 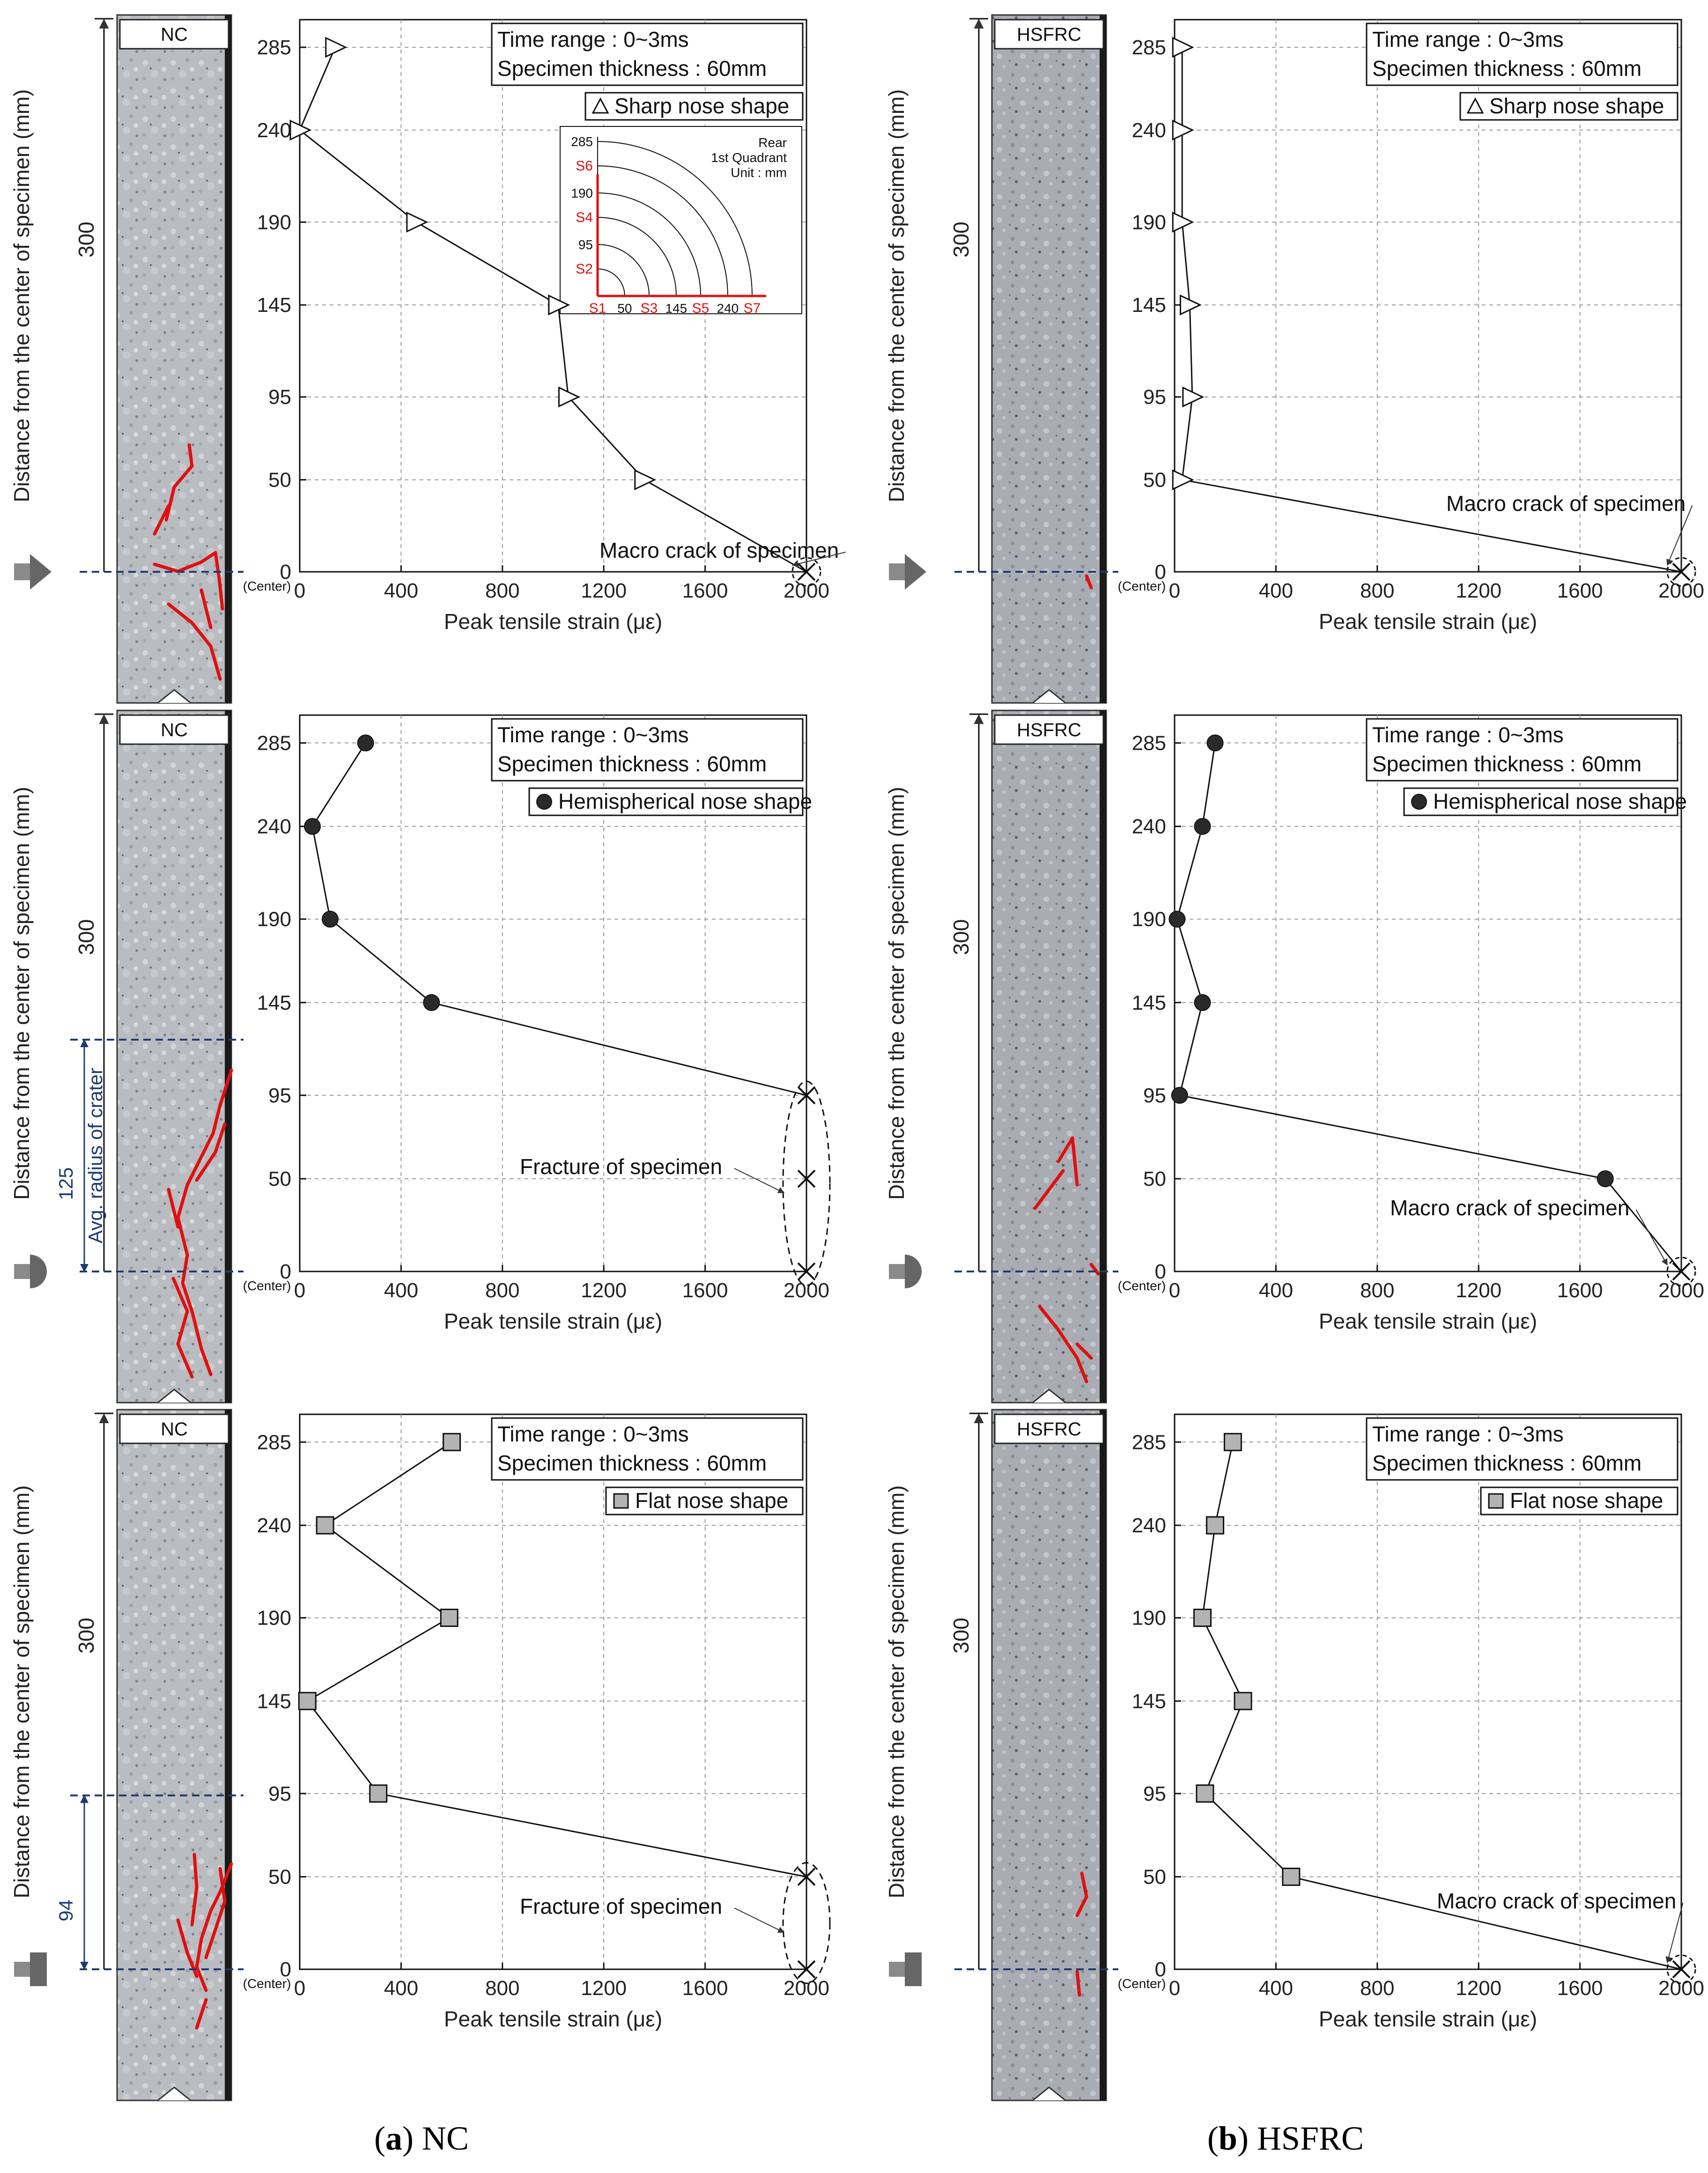 I want to click on inset-frame, so click(x=681, y=220).